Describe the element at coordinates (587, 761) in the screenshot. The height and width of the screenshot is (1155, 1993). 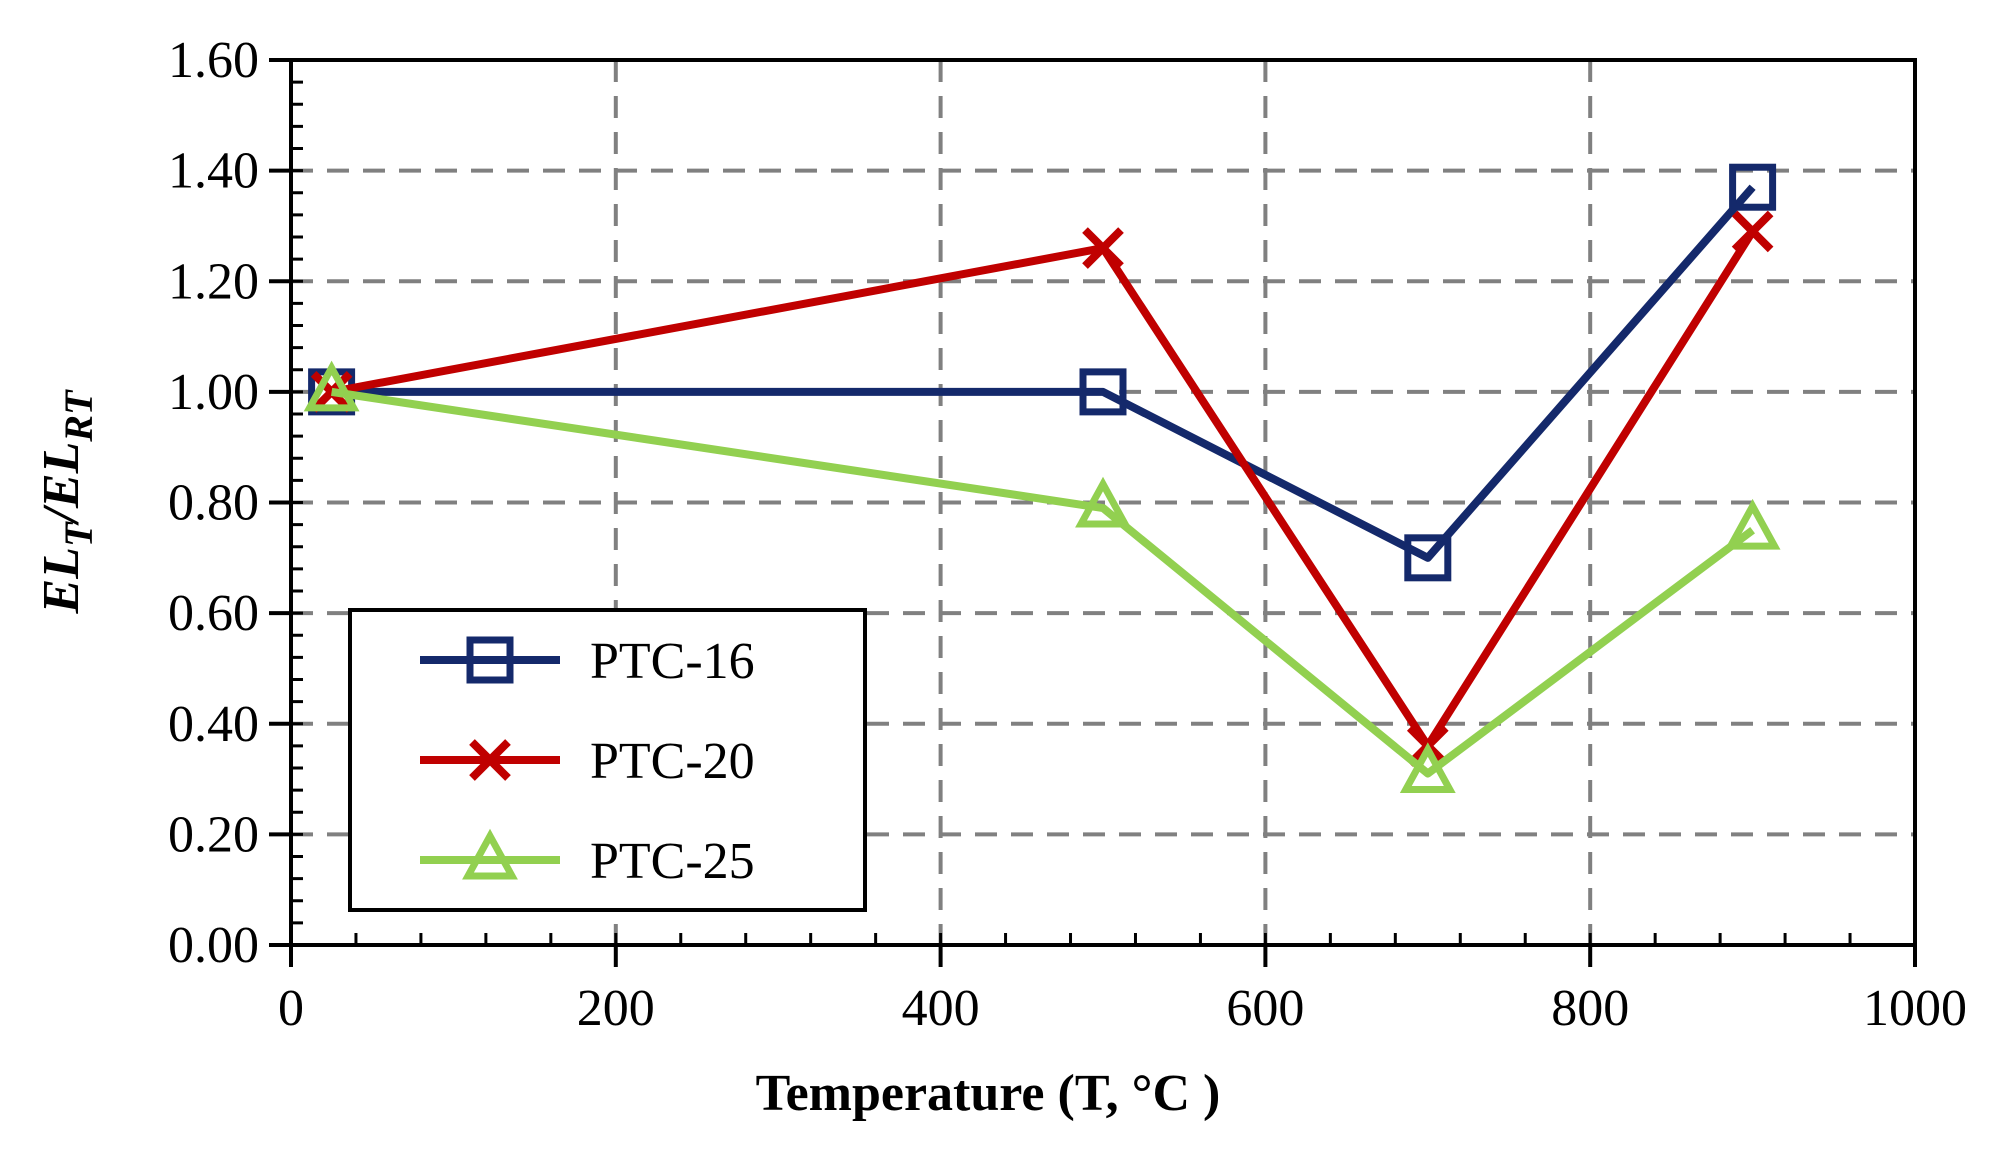
I see `legend-item-ptc-20: PTC-20` at that location.